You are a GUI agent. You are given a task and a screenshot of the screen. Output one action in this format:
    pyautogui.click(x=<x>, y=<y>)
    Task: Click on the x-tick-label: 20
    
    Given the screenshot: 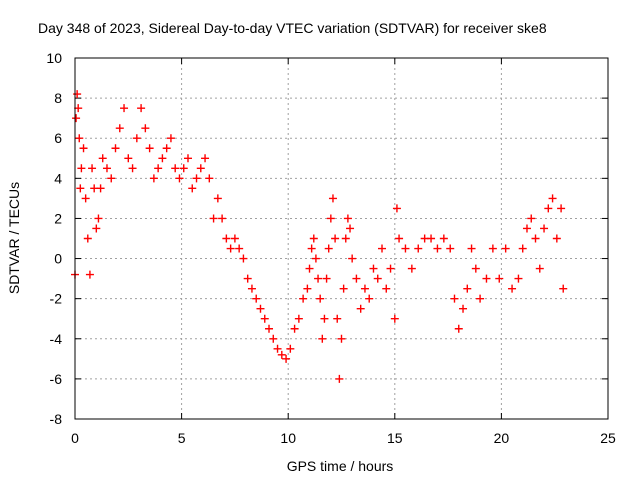 What is the action you would take?
    pyautogui.click(x=502, y=438)
    